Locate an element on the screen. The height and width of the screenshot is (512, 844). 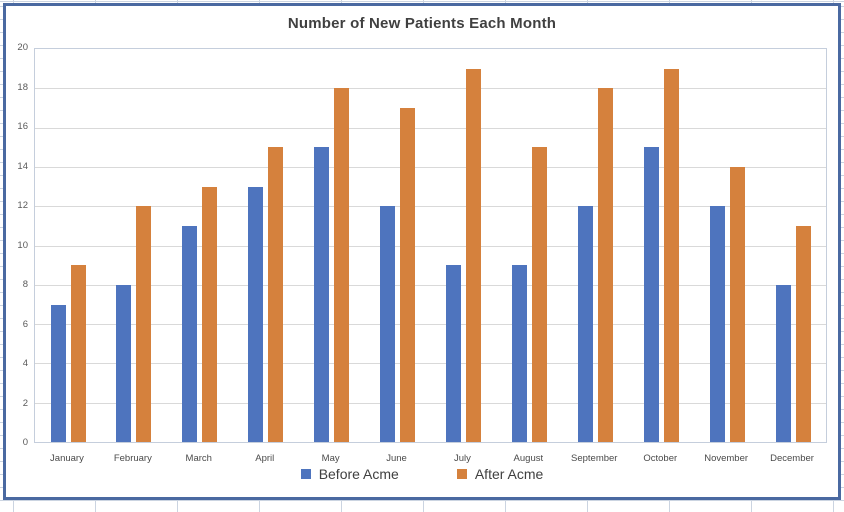
bar-before-acme-november is located at coordinates (717, 324).